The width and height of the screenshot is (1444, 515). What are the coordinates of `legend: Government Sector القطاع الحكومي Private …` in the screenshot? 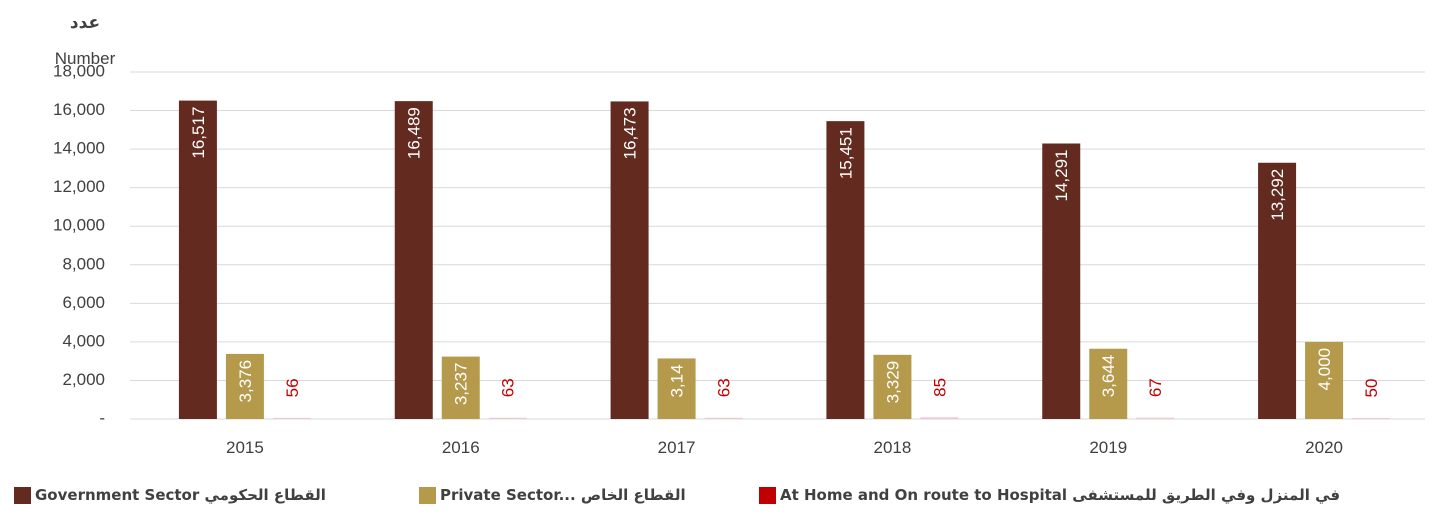 It's located at (726, 495).